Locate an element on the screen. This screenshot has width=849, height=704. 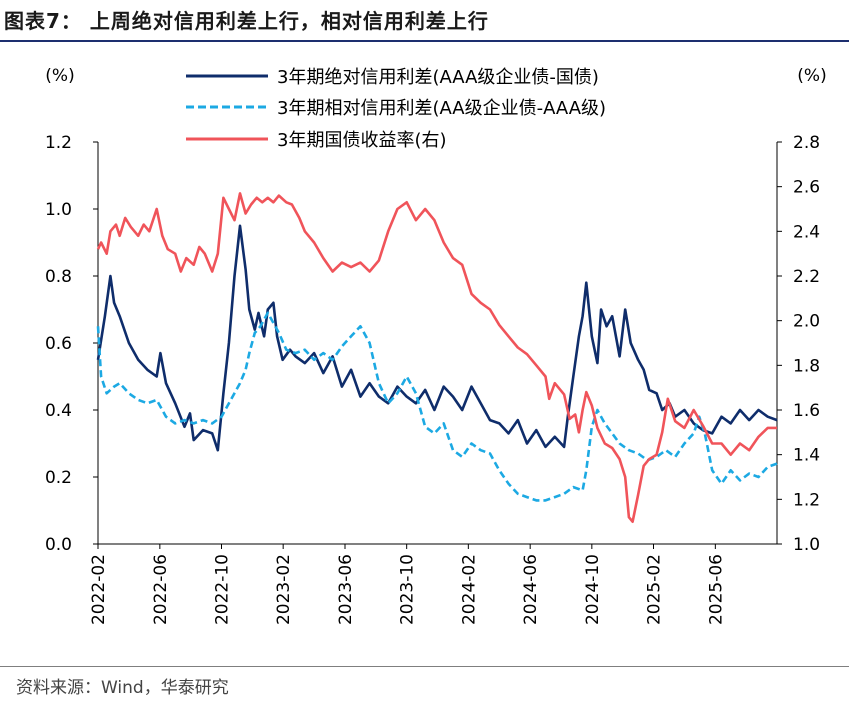
title-rule is located at coordinates (424, 41).